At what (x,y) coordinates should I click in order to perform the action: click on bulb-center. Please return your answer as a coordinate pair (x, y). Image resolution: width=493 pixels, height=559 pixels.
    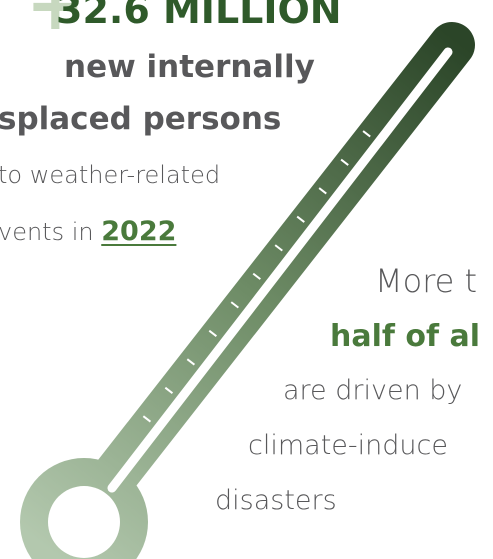
    Looking at the image, I should click on (84, 522).